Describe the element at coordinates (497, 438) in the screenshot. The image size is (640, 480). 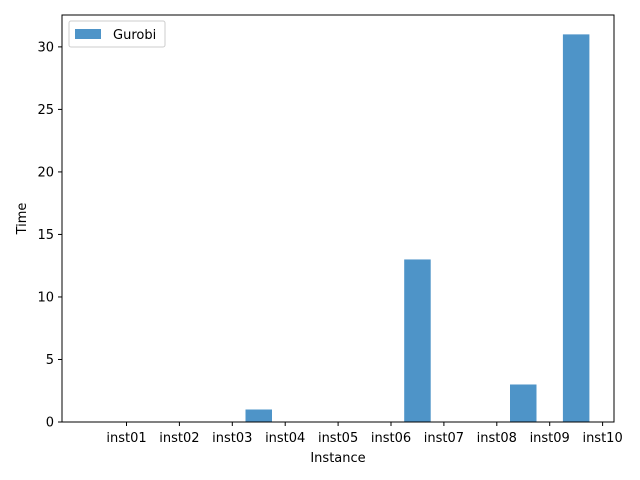
I see `x-tick-label-inst08: inst08` at that location.